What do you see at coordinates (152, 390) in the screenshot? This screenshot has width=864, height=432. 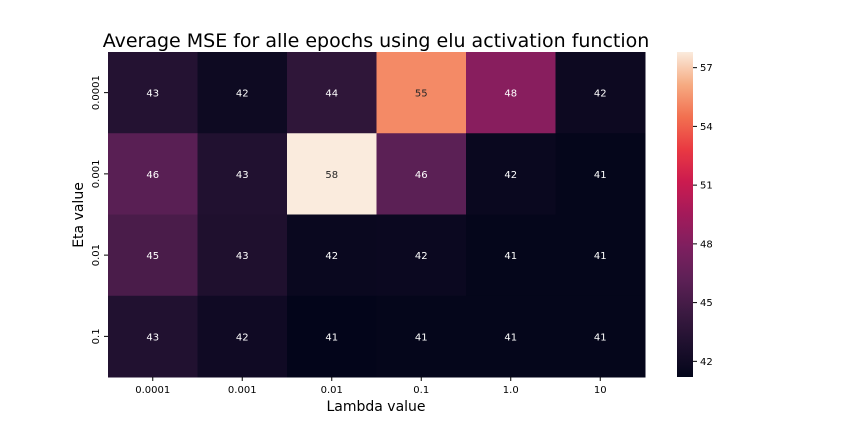 I see `x-tick-label: 0.0001` at bounding box center [152, 390].